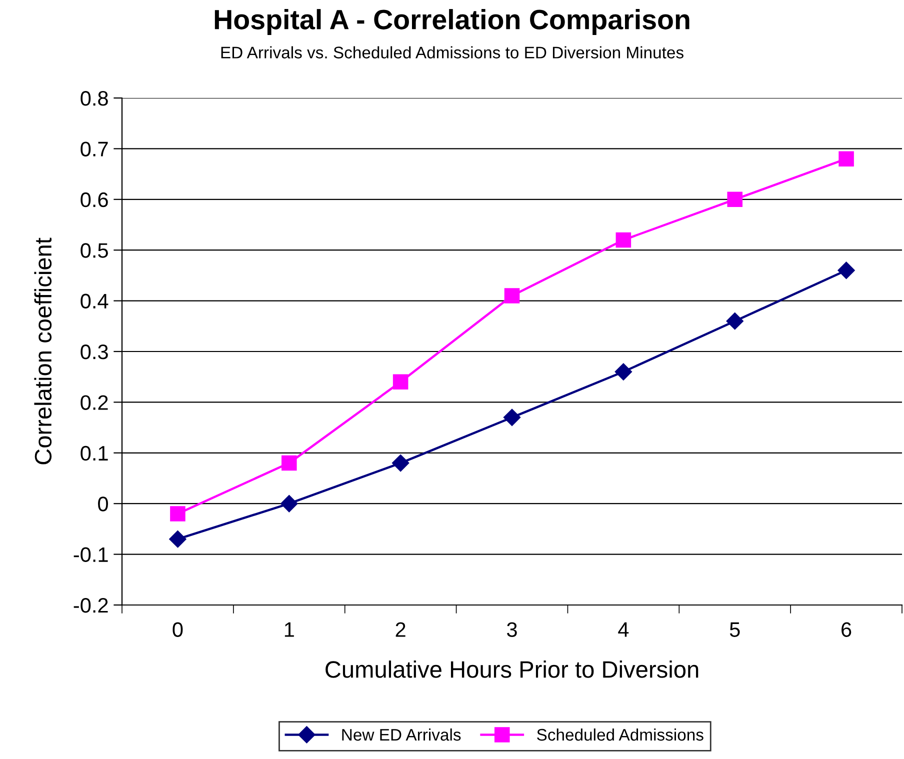 This screenshot has height=759, width=904. What do you see at coordinates (94, 250) in the screenshot?
I see `y-tick-label: 0.5` at bounding box center [94, 250].